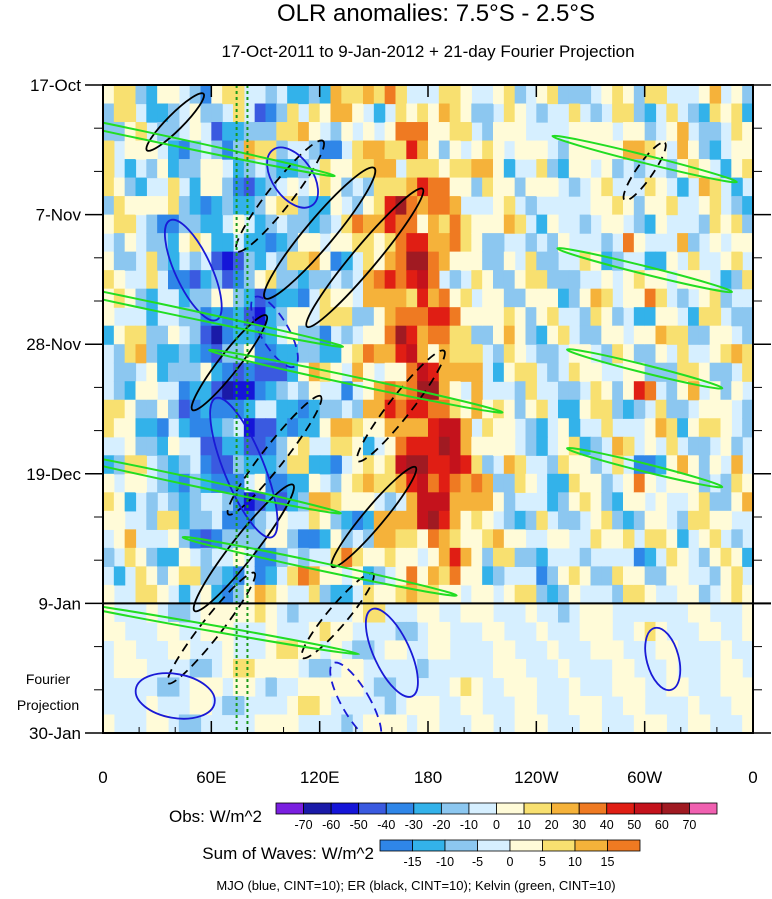 This screenshot has width=772, height=899. What do you see at coordinates (608, 862) in the screenshot?
I see `colorbar-tick-label: 15` at bounding box center [608, 862].